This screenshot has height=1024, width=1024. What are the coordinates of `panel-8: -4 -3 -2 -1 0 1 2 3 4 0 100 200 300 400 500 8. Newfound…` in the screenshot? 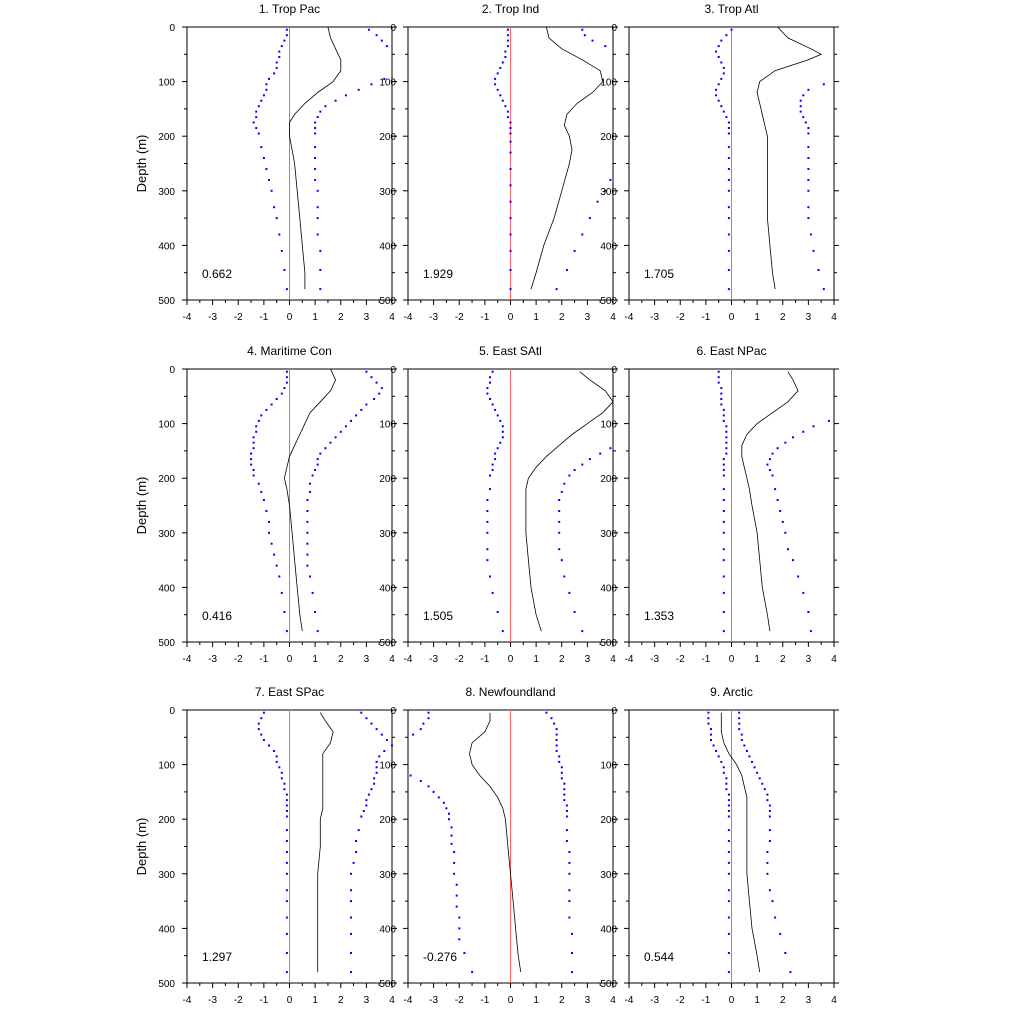 It's located at (498, 845).